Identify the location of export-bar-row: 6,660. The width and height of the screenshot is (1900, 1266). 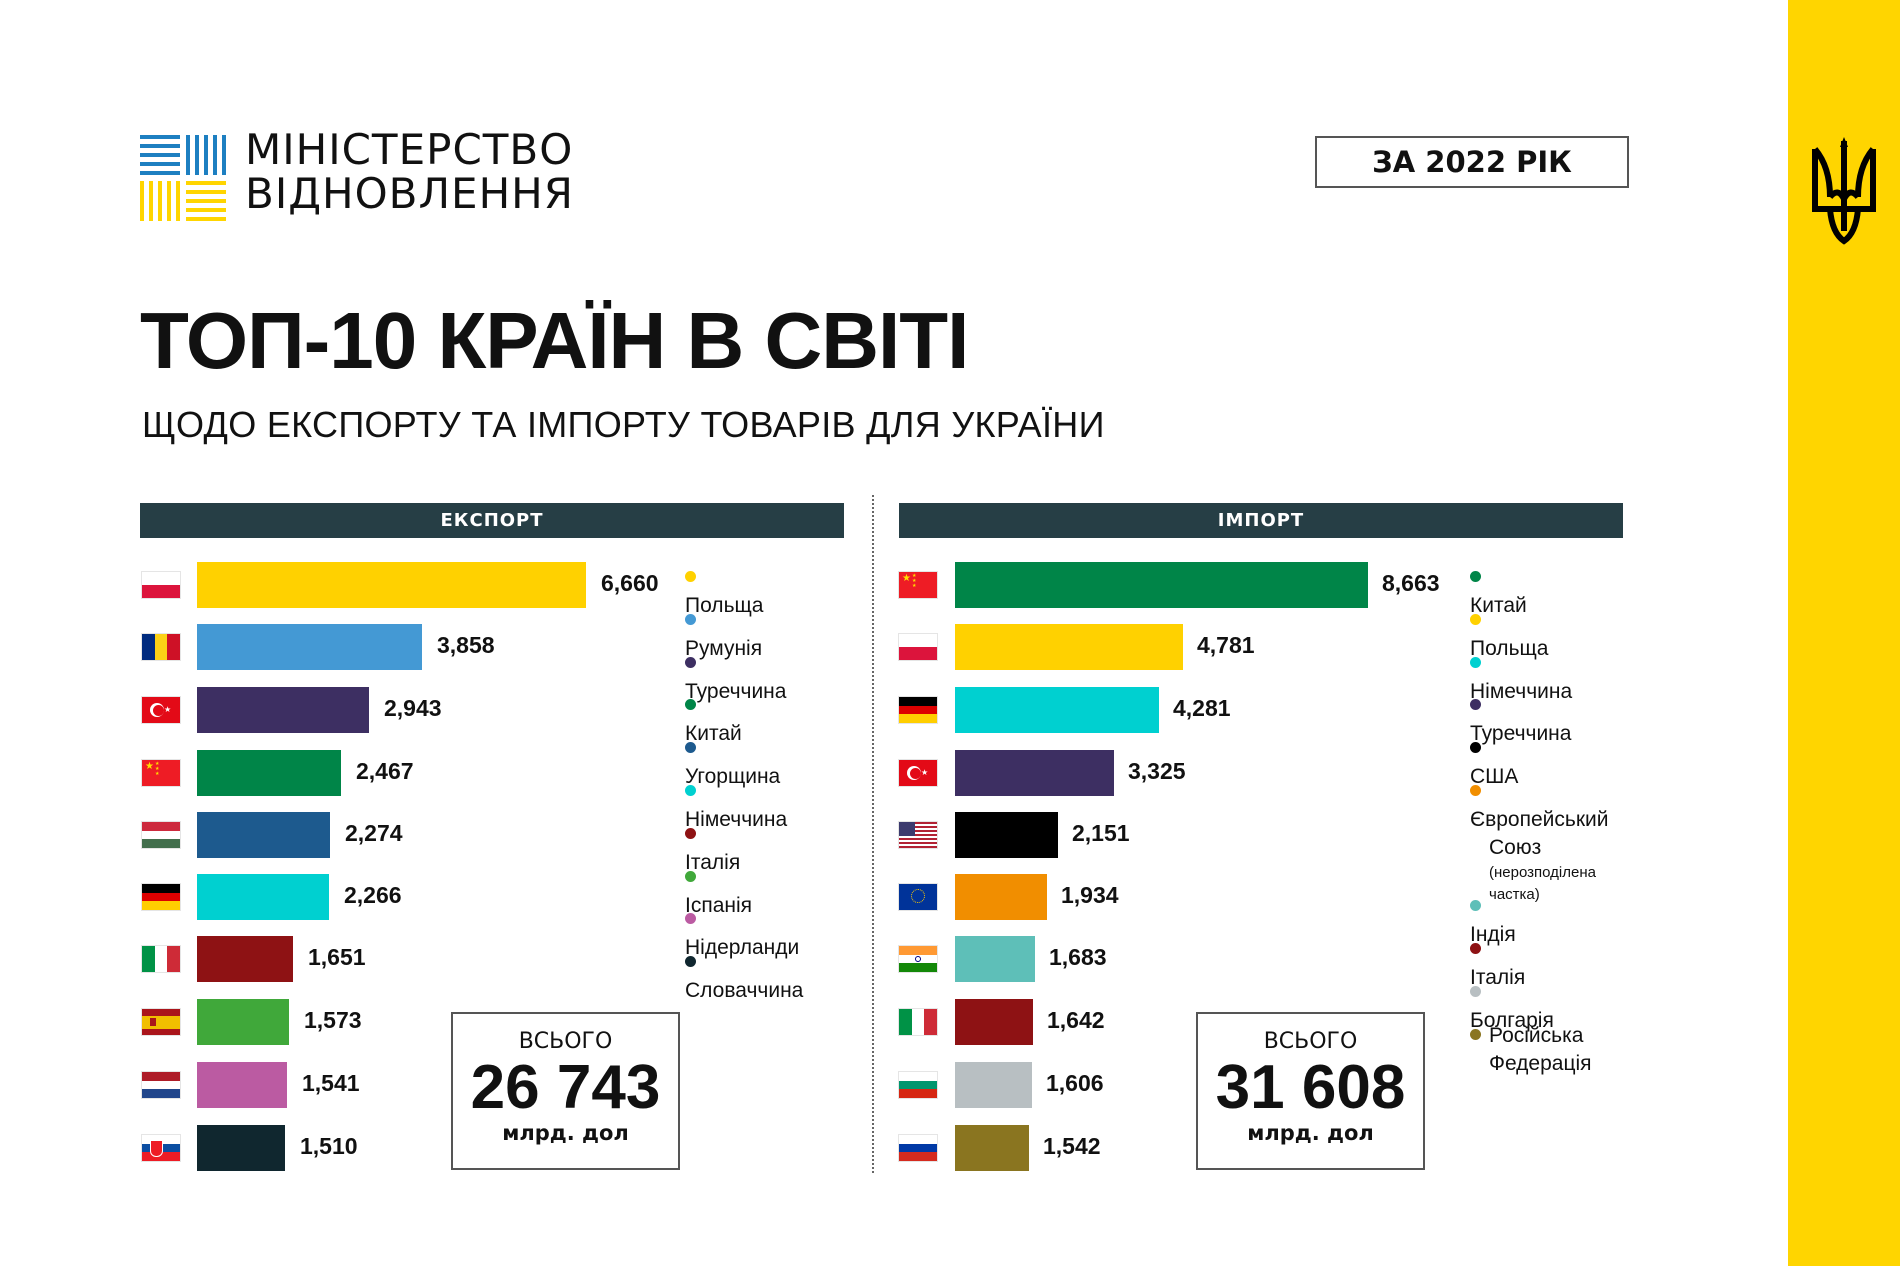
(329, 585).